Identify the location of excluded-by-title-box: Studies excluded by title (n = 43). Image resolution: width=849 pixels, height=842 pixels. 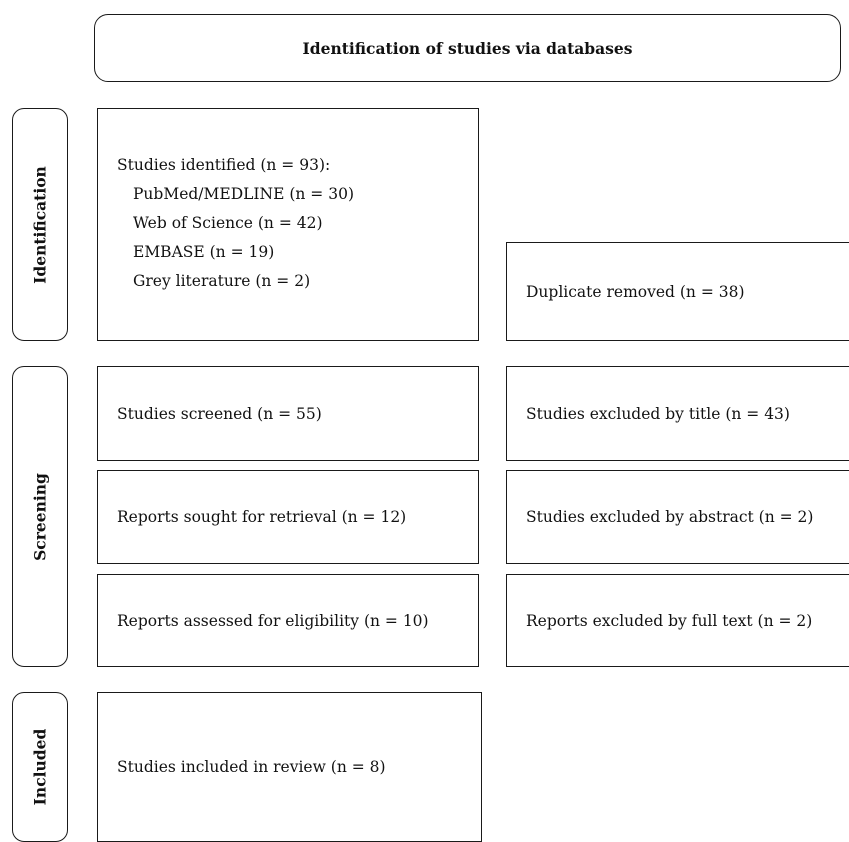
(677, 413).